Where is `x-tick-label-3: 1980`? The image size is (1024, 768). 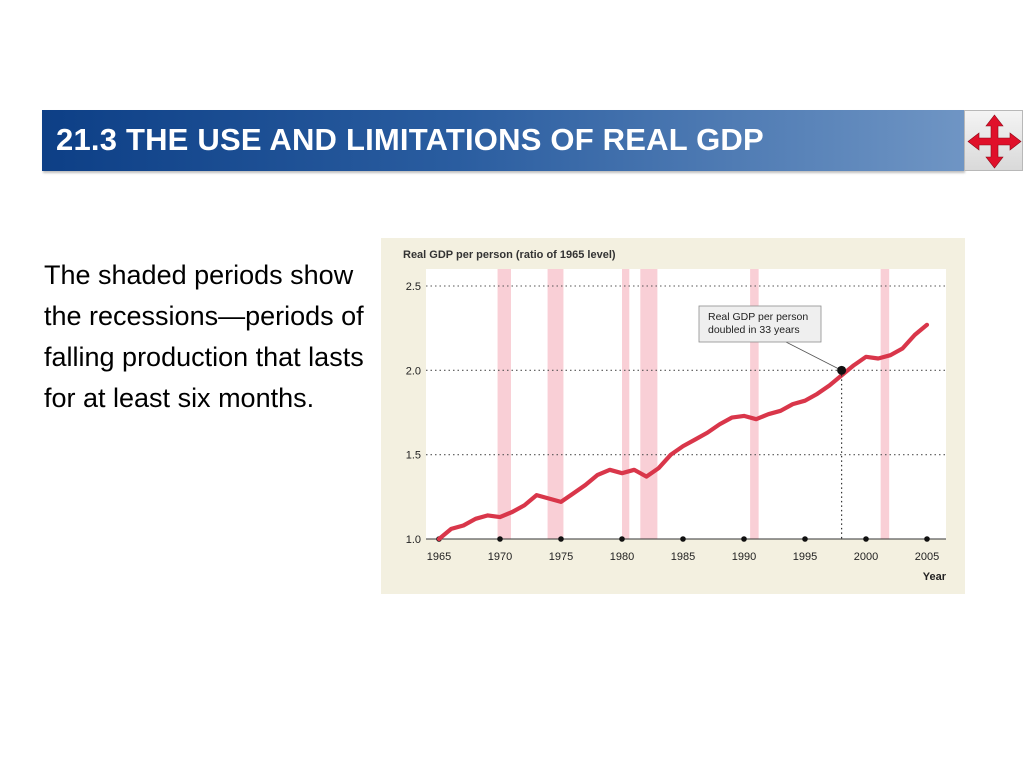 x-tick-label-3: 1980 is located at coordinates (622, 557).